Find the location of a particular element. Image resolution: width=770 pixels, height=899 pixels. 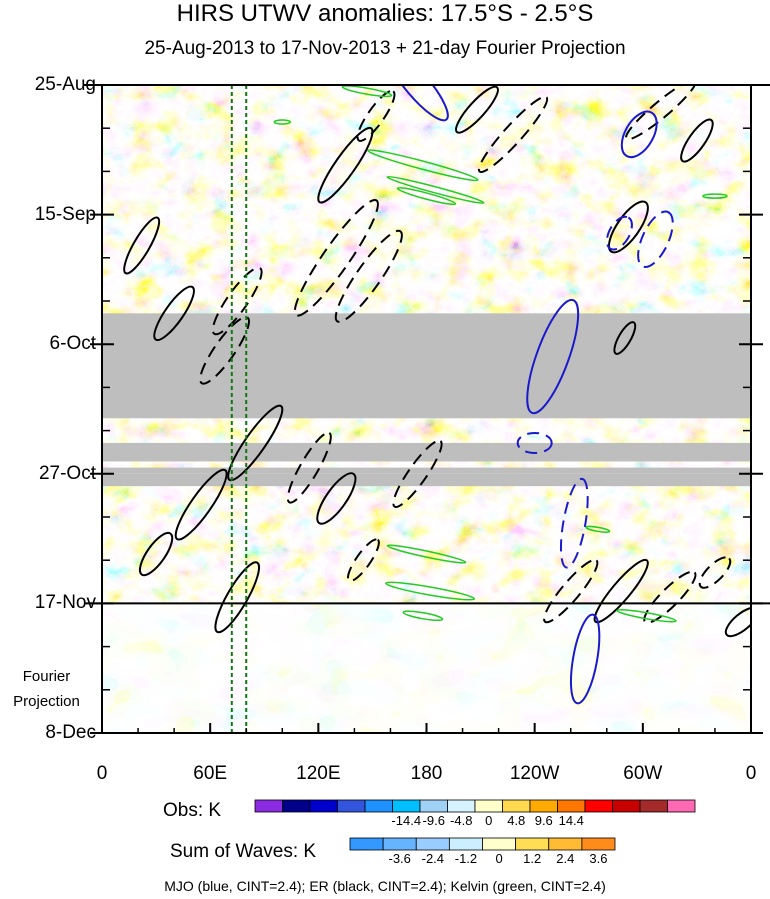

obs-colorbar-level-label: -9.6 is located at coordinates (433, 820).